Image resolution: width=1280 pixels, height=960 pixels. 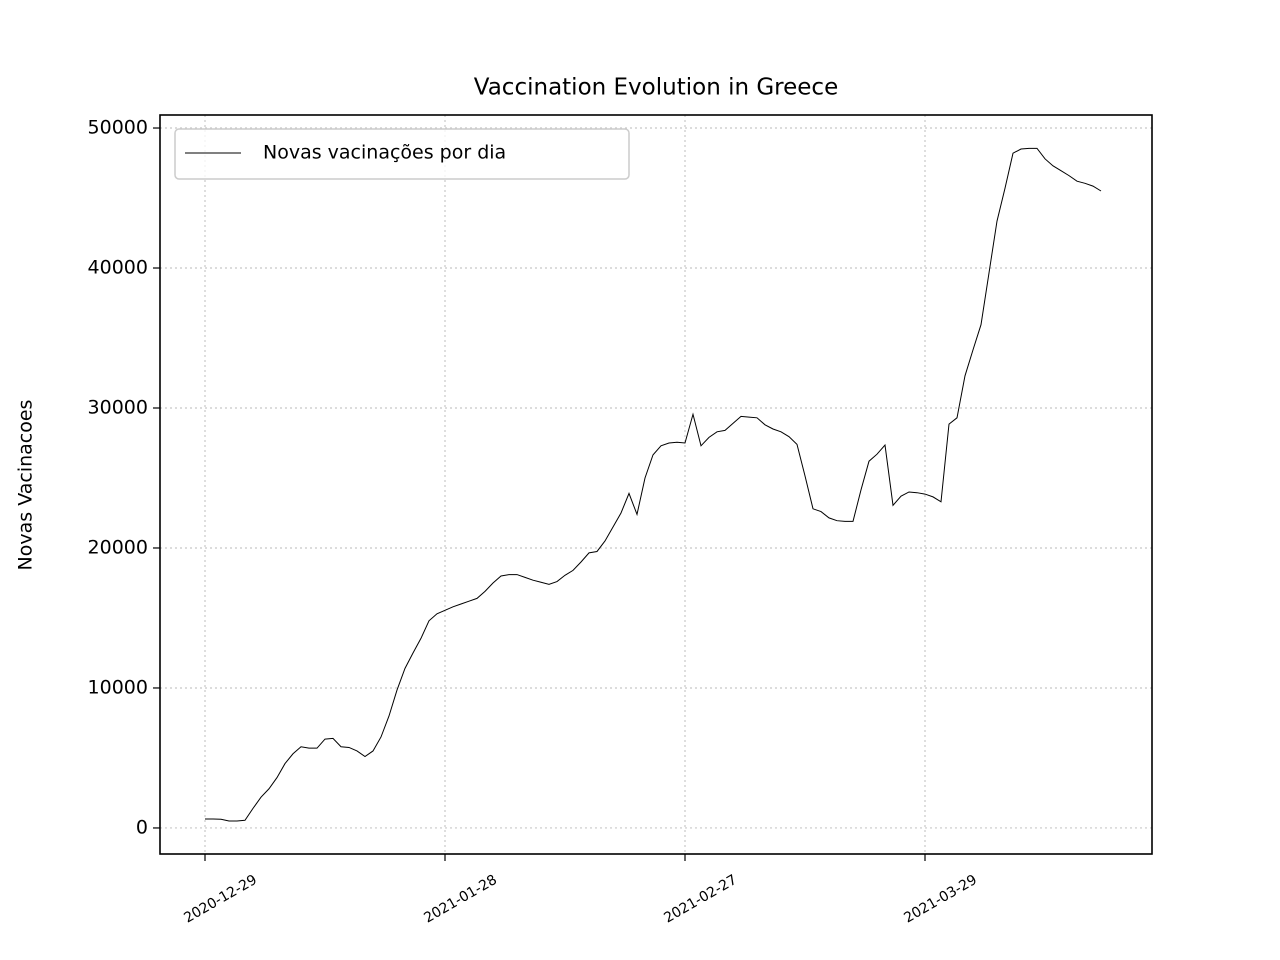 I want to click on y-tick-label: 0, so click(x=142, y=827).